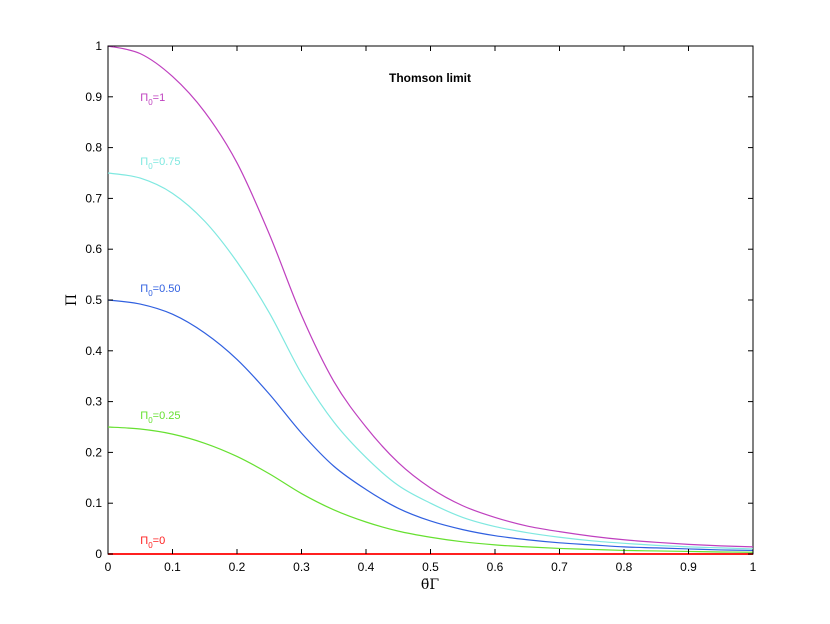 This screenshot has height=624, width=830. I want to click on y-tick-label: 0.5, so click(93, 300).